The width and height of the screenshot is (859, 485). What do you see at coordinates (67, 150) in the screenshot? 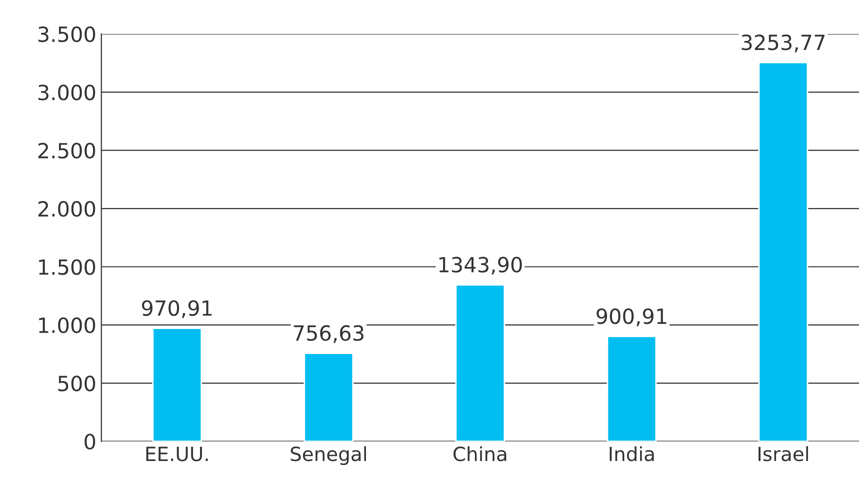
I see `y-tick-label: 2.500` at bounding box center [67, 150].